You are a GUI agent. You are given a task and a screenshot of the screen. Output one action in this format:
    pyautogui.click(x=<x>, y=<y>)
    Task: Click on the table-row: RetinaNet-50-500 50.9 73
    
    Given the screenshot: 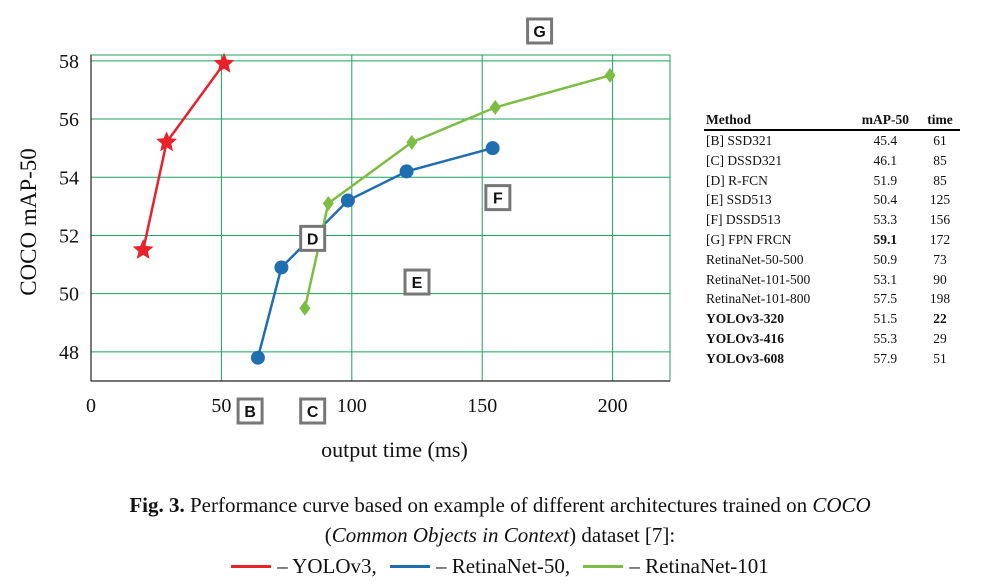 What is the action you would take?
    pyautogui.click(x=832, y=260)
    